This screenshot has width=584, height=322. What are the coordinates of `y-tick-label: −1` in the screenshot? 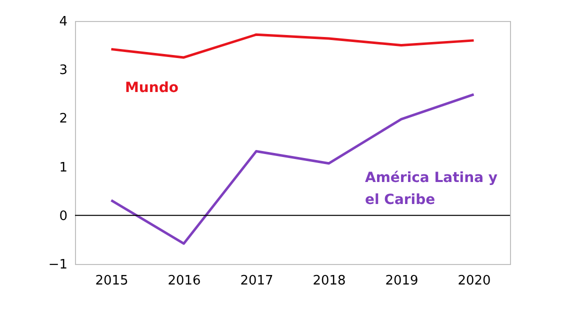 It's located at (58, 265).